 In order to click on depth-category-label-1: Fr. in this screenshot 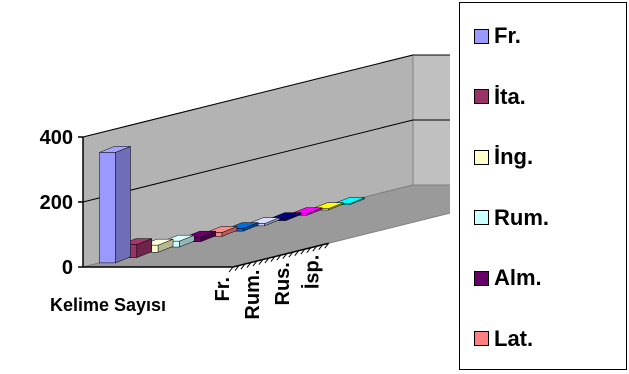, I will do `click(223, 289)`.